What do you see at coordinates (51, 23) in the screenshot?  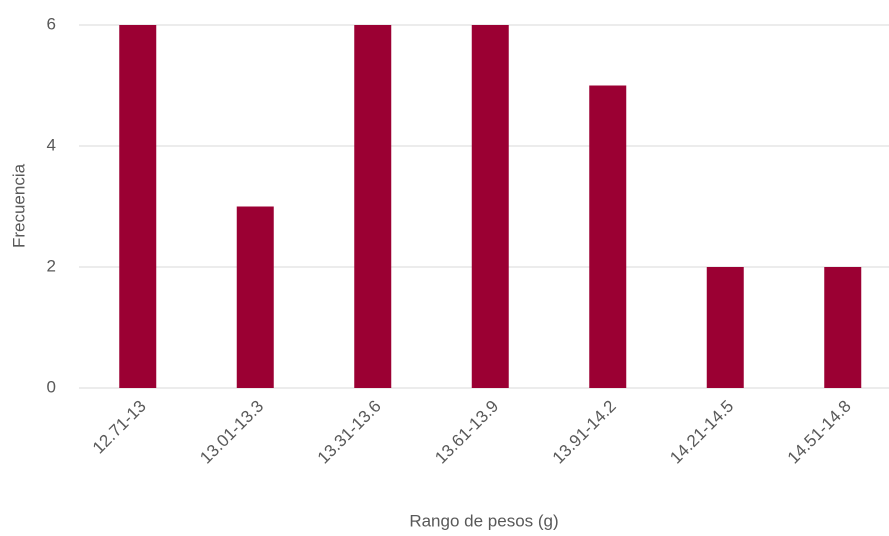 I see `y-tick-label: 6` at bounding box center [51, 23].